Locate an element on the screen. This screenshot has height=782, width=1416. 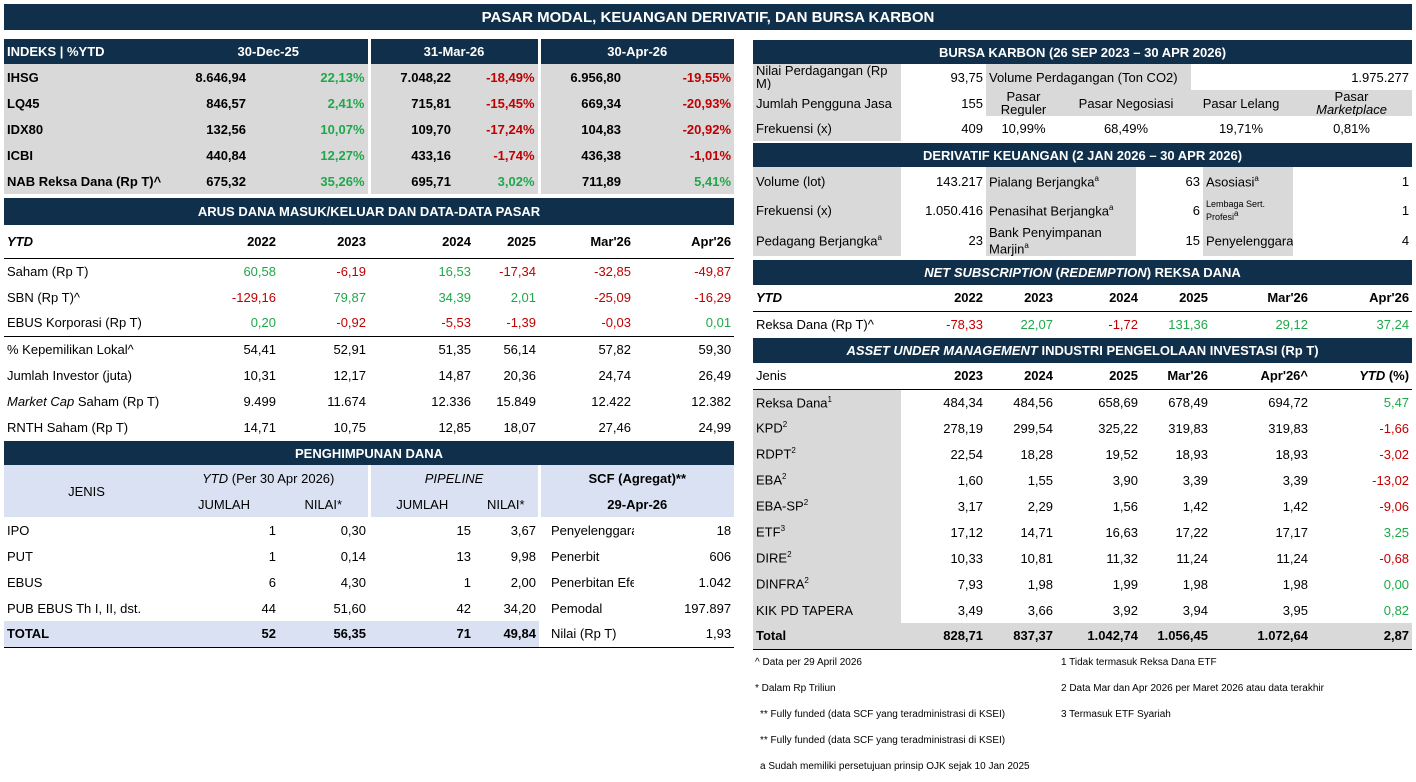
arus-cell: 24,99 is located at coordinates (715, 427).